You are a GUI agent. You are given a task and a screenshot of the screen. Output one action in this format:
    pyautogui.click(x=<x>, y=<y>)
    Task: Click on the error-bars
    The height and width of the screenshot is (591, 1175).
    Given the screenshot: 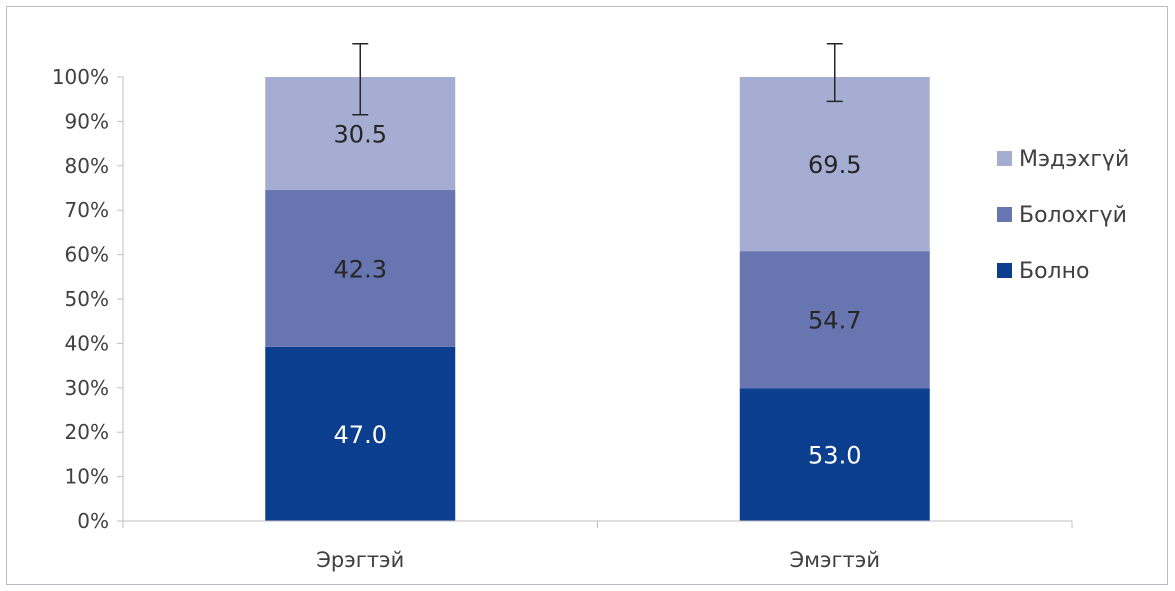 What is the action you would take?
    pyautogui.click(x=597, y=79)
    